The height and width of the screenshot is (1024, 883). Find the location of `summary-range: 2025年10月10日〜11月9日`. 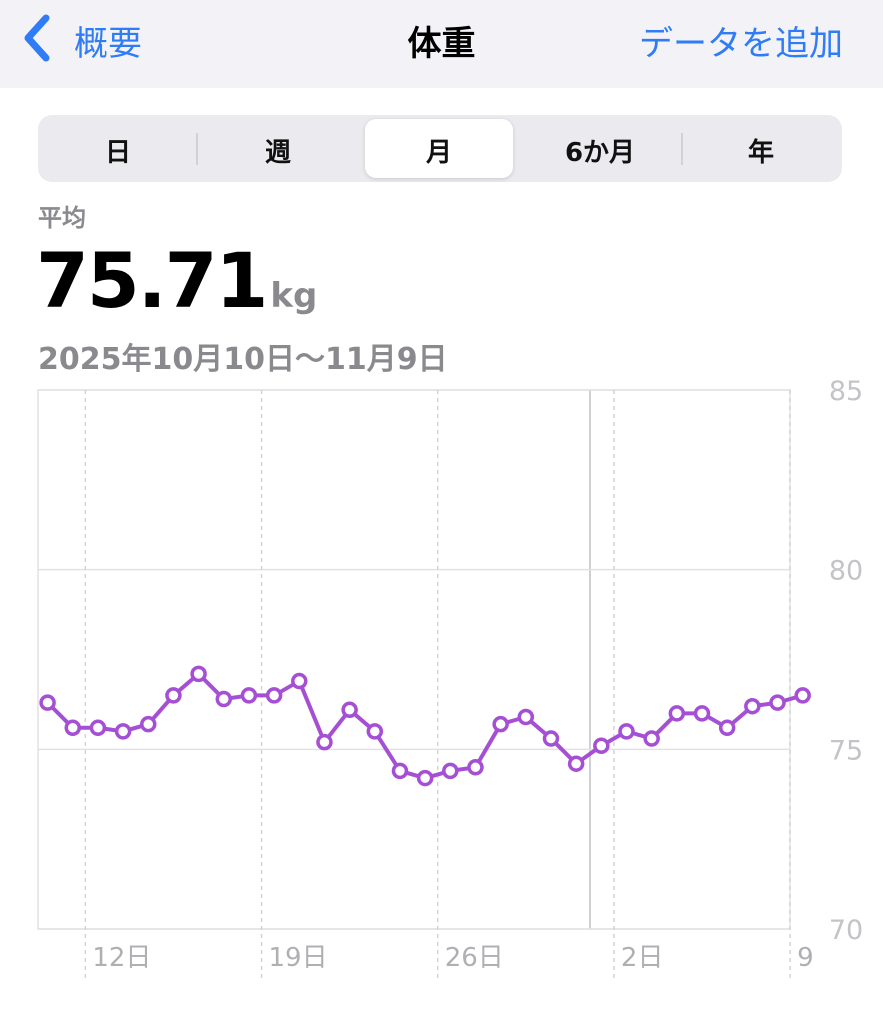

summary-range: 2025年10月10日〜11月9日 is located at coordinates (243, 359).